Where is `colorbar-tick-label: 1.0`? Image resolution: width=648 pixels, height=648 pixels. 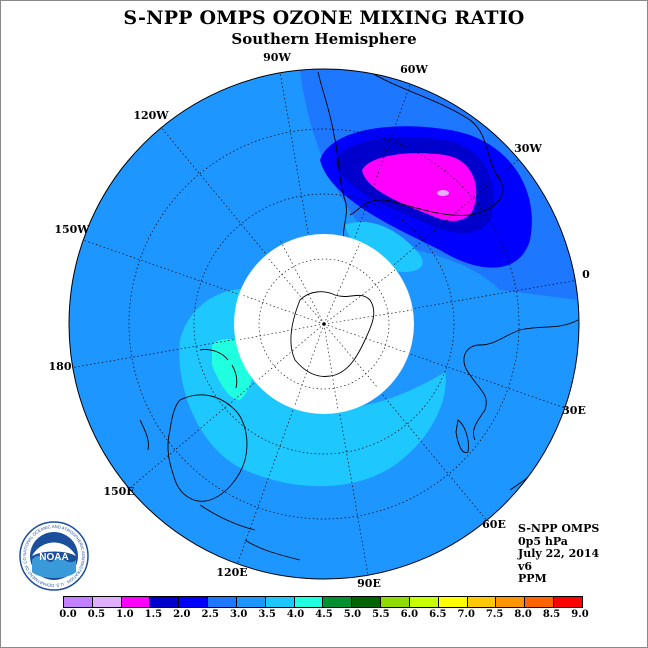 colorbar-tick-label: 1.0 is located at coordinates (125, 614).